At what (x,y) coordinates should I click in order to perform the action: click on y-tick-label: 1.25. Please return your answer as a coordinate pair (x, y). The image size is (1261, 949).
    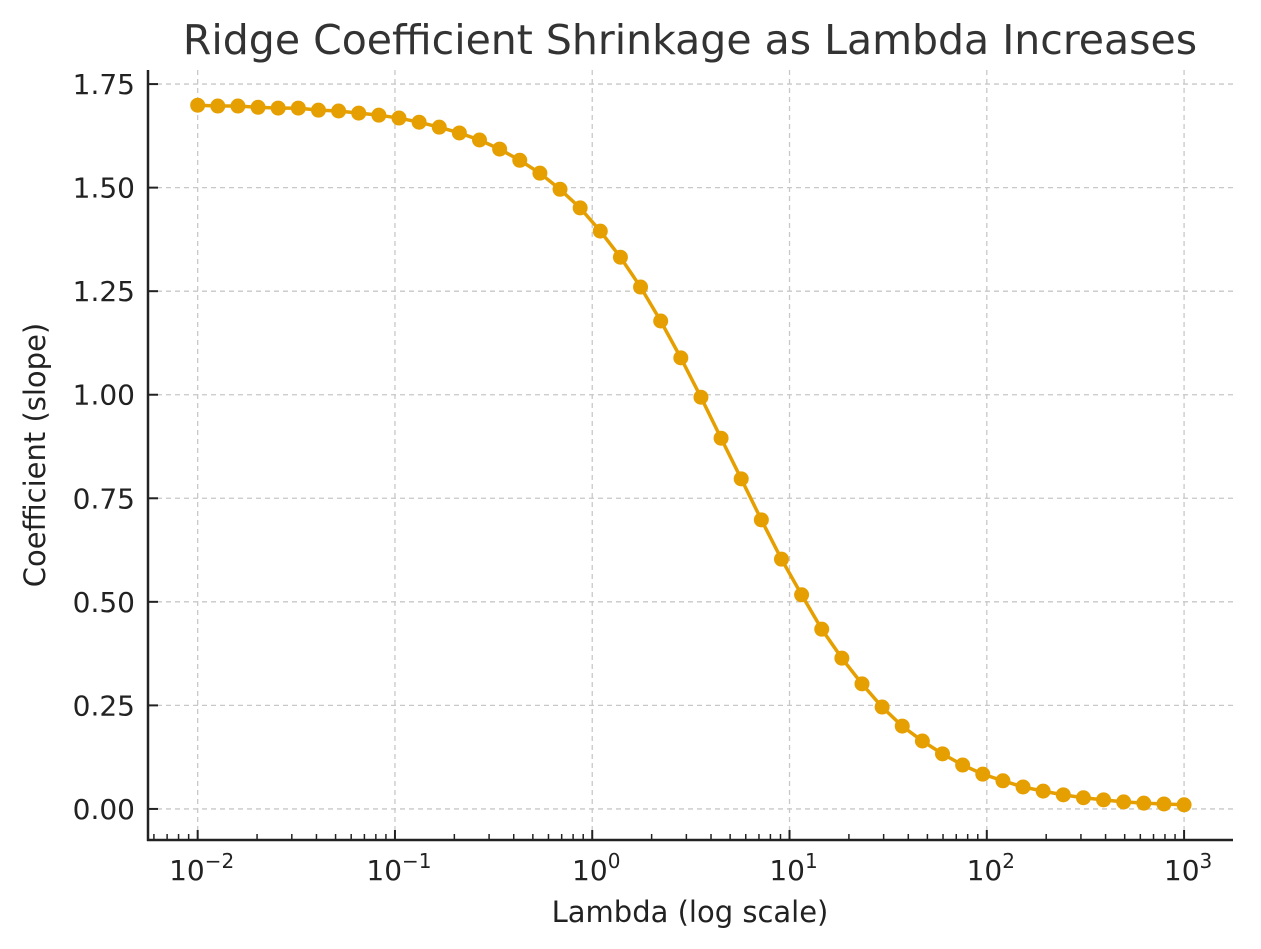
    Looking at the image, I should click on (104, 291).